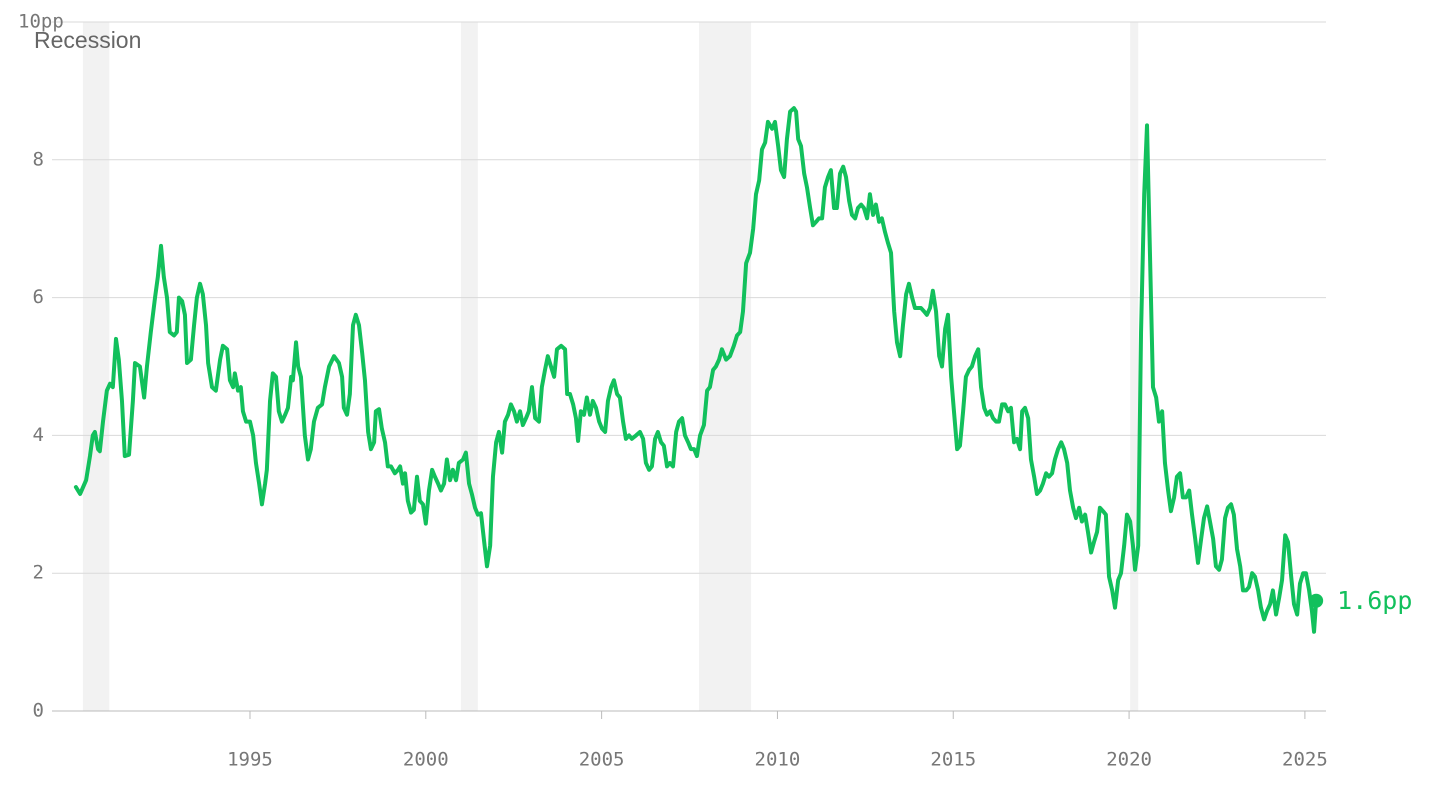  Describe the element at coordinates (38, 435) in the screenshot. I see `y-tick-label: 4` at that location.